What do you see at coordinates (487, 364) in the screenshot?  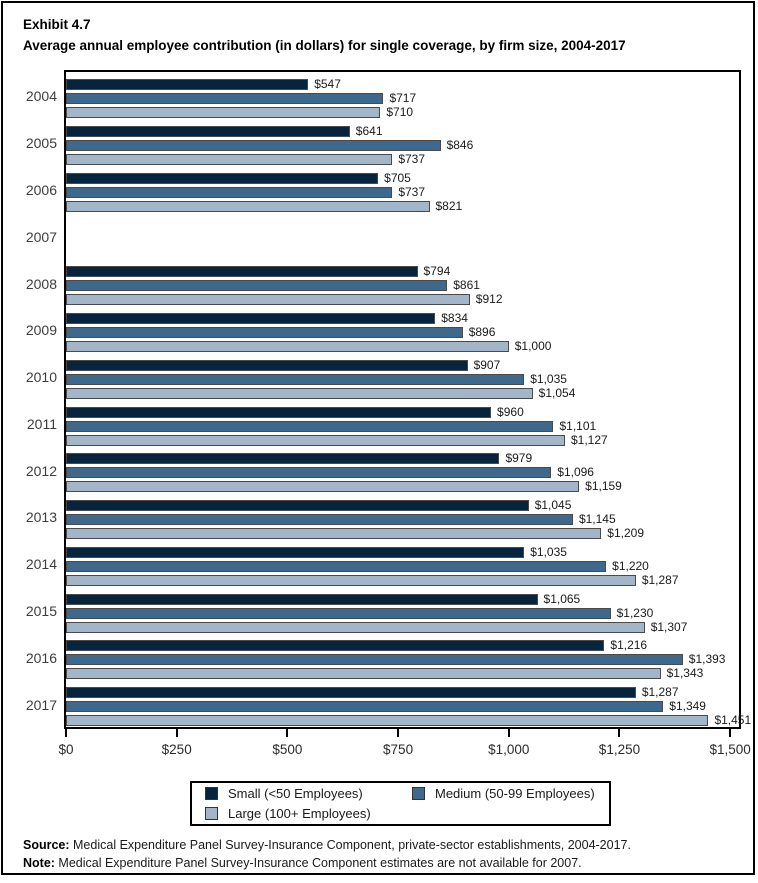 I see `bar-value-label: $907` at bounding box center [487, 364].